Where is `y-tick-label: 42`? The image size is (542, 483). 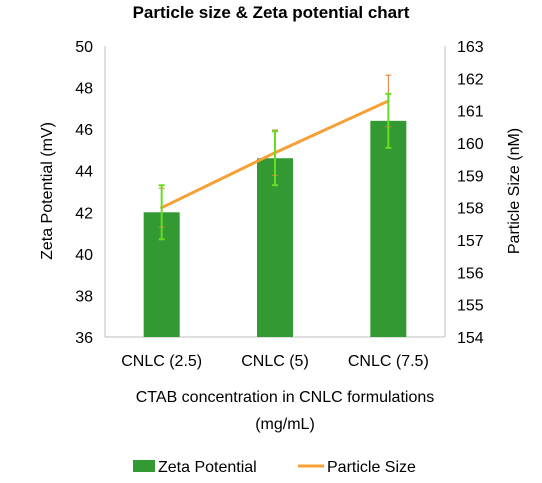
y-tick-label: 42 is located at coordinates (84, 213).